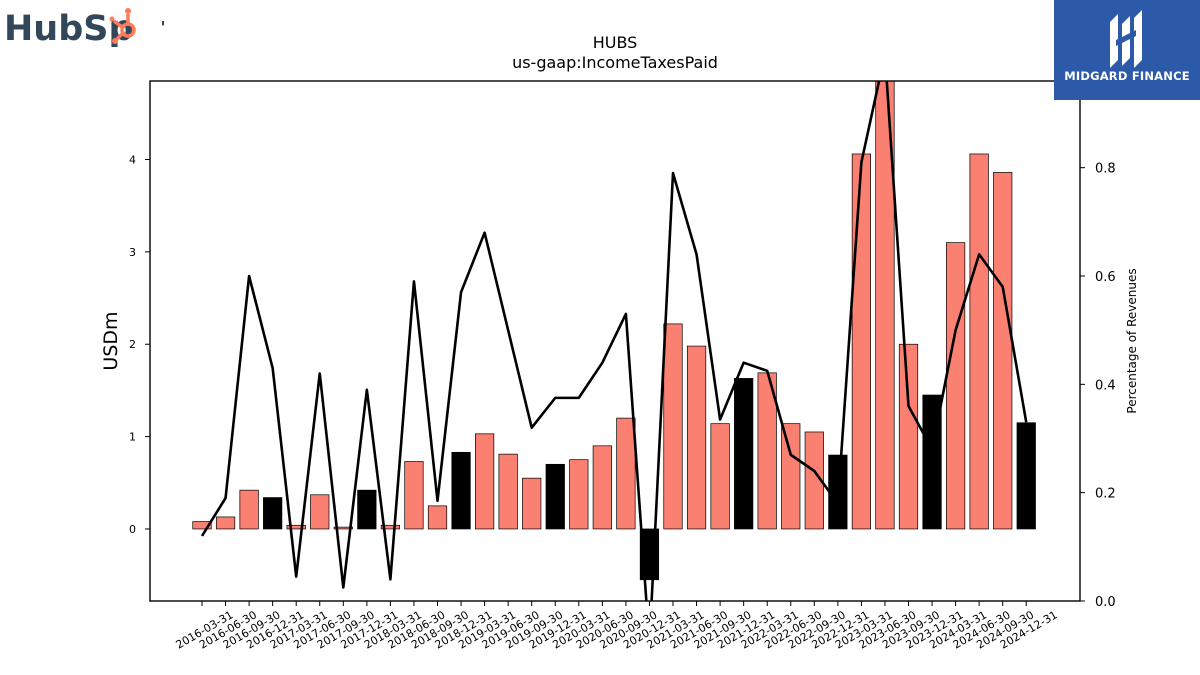 This screenshot has width=1200, height=675. I want to click on midgard-mark-icon, so click(1126, 39).